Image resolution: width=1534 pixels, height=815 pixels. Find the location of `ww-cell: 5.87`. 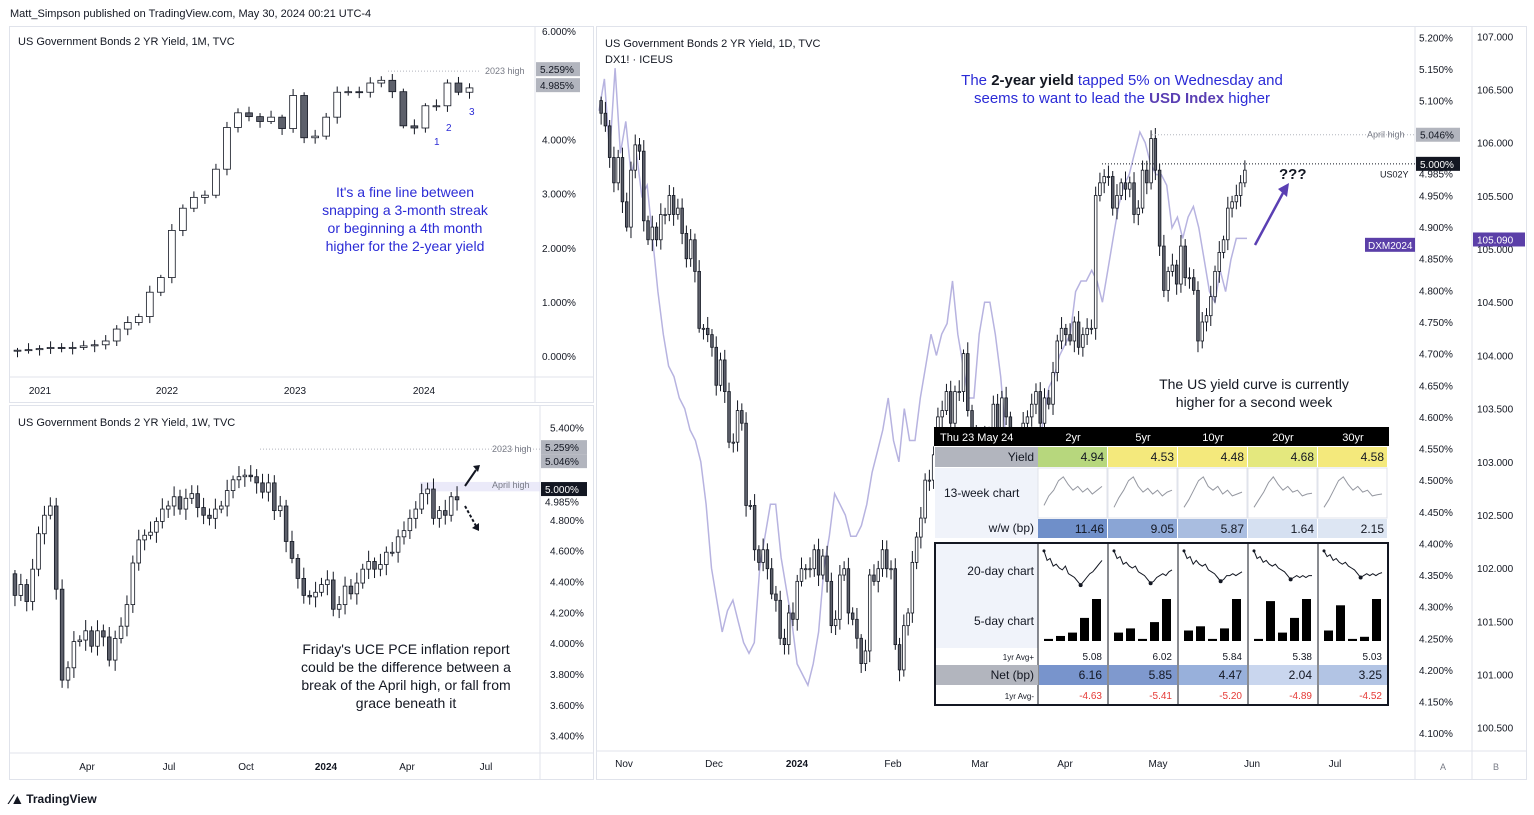

ww-cell: 5.87 is located at coordinates (1233, 529).